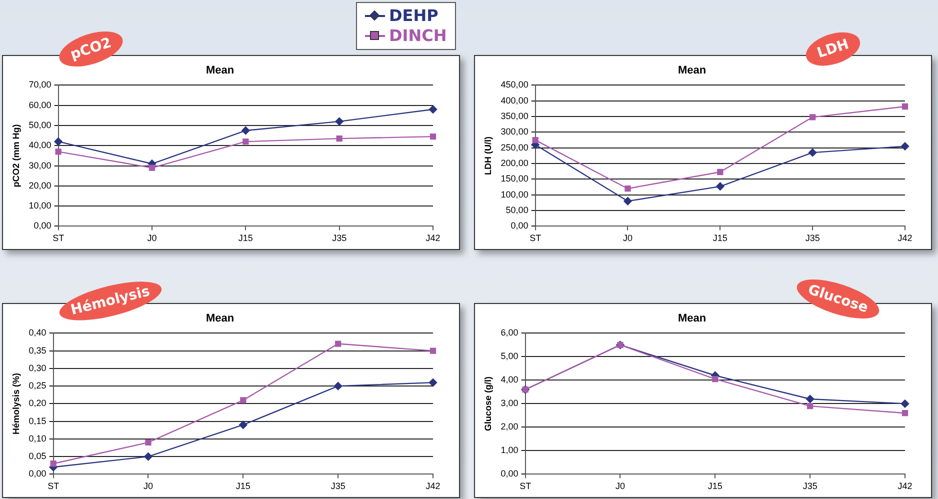  What do you see at coordinates (40, 185) in the screenshot?
I see `y-tick-label: 20,00` at bounding box center [40, 185].